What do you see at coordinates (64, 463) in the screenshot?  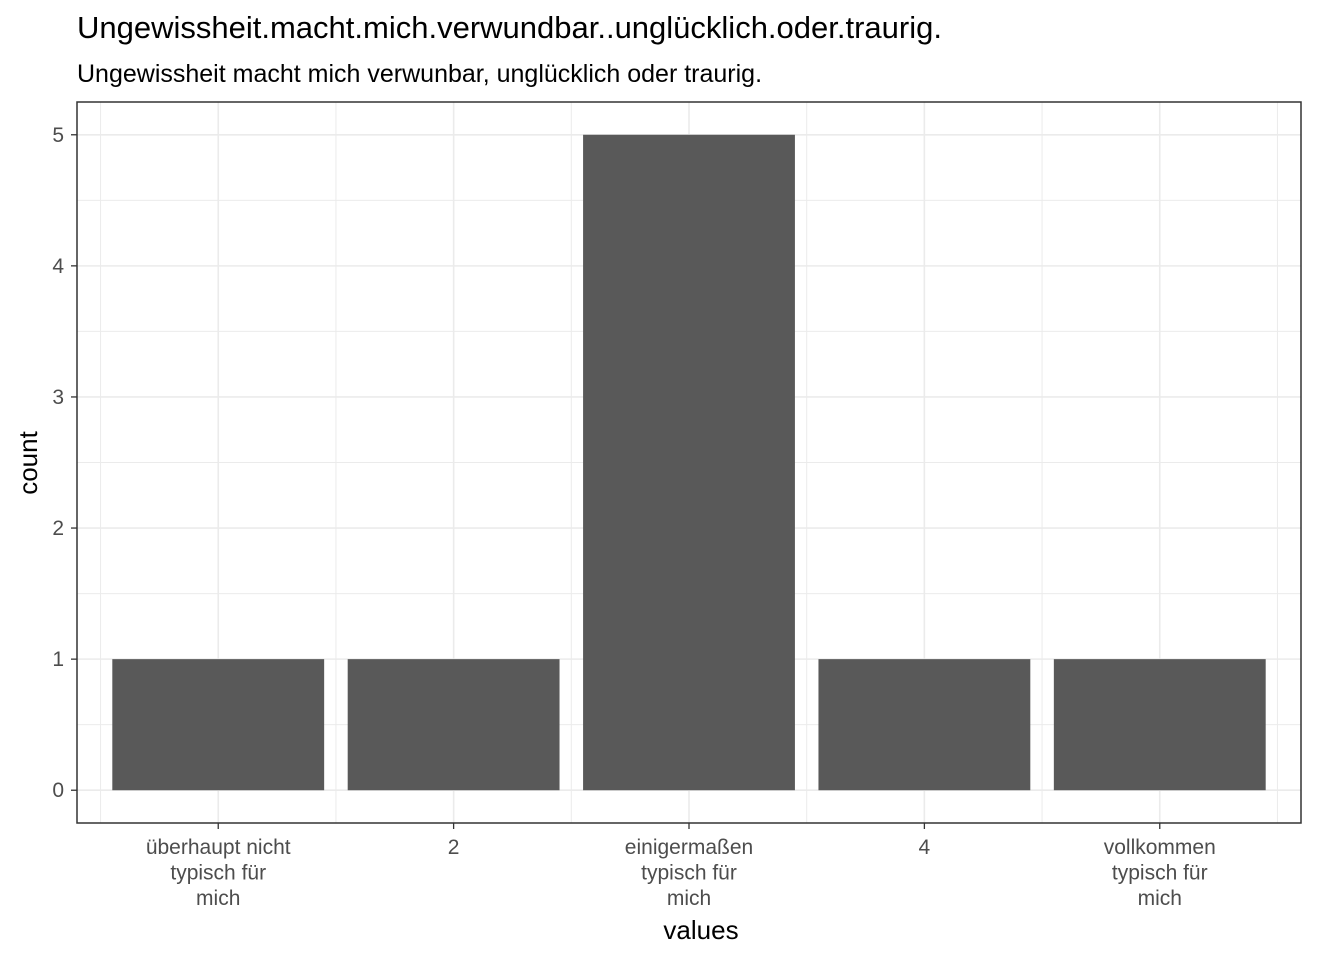 I see `y-axis-ticks: 0 1 2 3 4 5` at bounding box center [64, 463].